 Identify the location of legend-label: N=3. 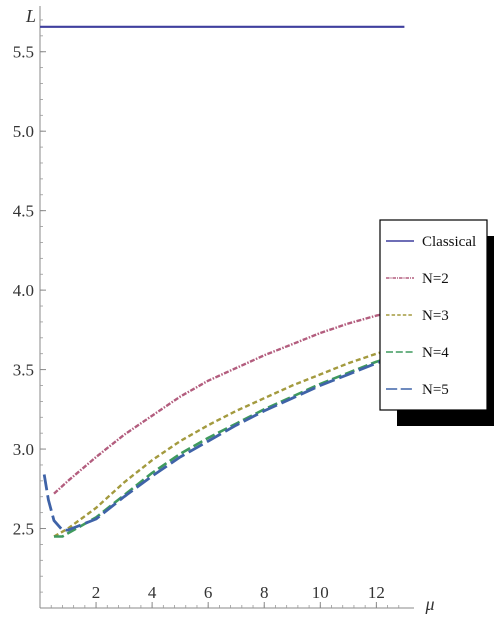
(435, 316).